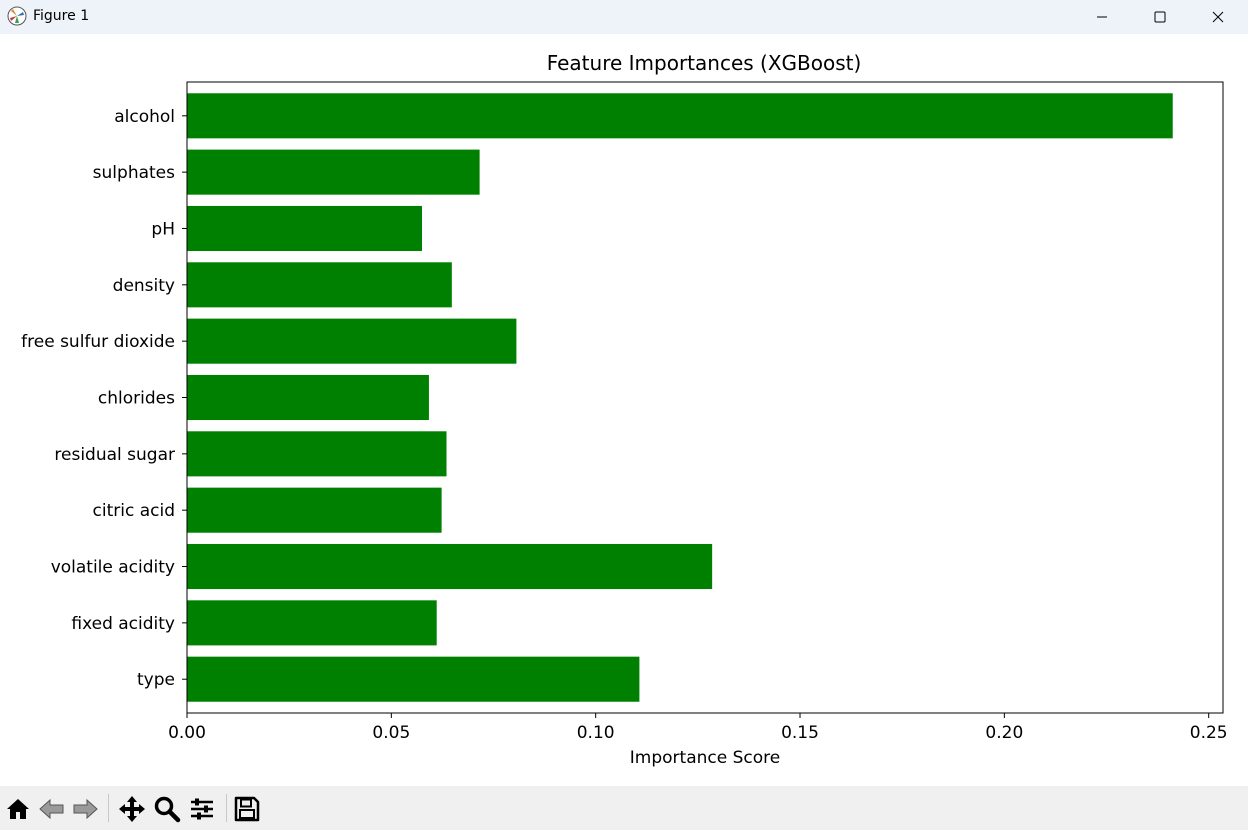  I want to click on y-tick-label: volatile acidity, so click(113, 568).